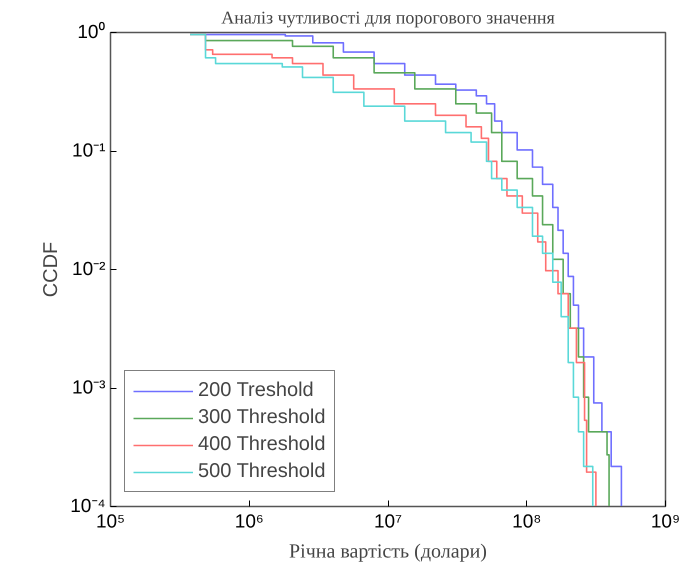  Describe the element at coordinates (388, 551) in the screenshot. I see `x-axis-title: Річна вартість (долари)` at that location.